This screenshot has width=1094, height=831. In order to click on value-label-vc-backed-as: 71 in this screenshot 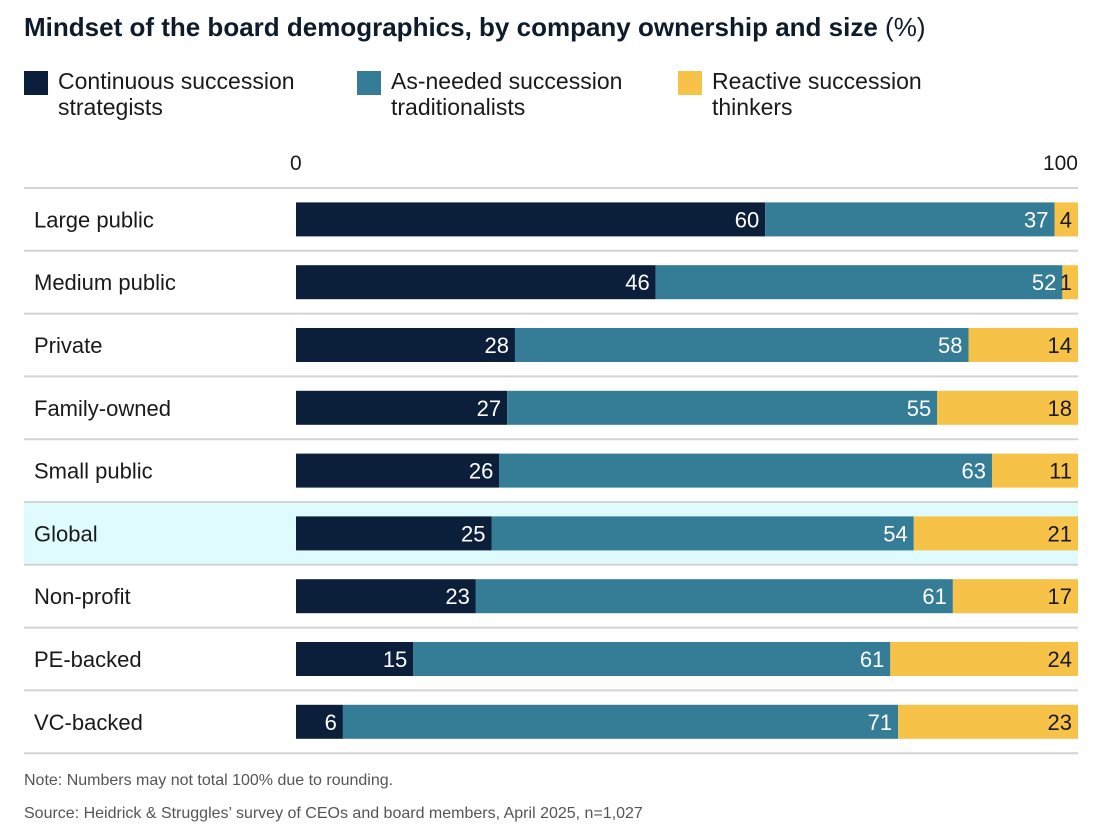, I will do `click(880, 722)`.